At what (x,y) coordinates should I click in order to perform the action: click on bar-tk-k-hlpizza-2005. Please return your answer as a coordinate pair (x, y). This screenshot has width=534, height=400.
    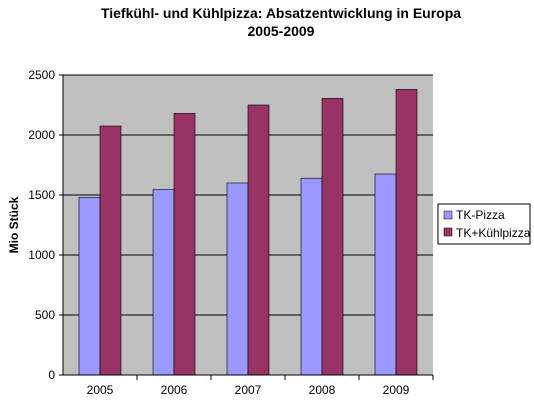
    Looking at the image, I should click on (110, 250).